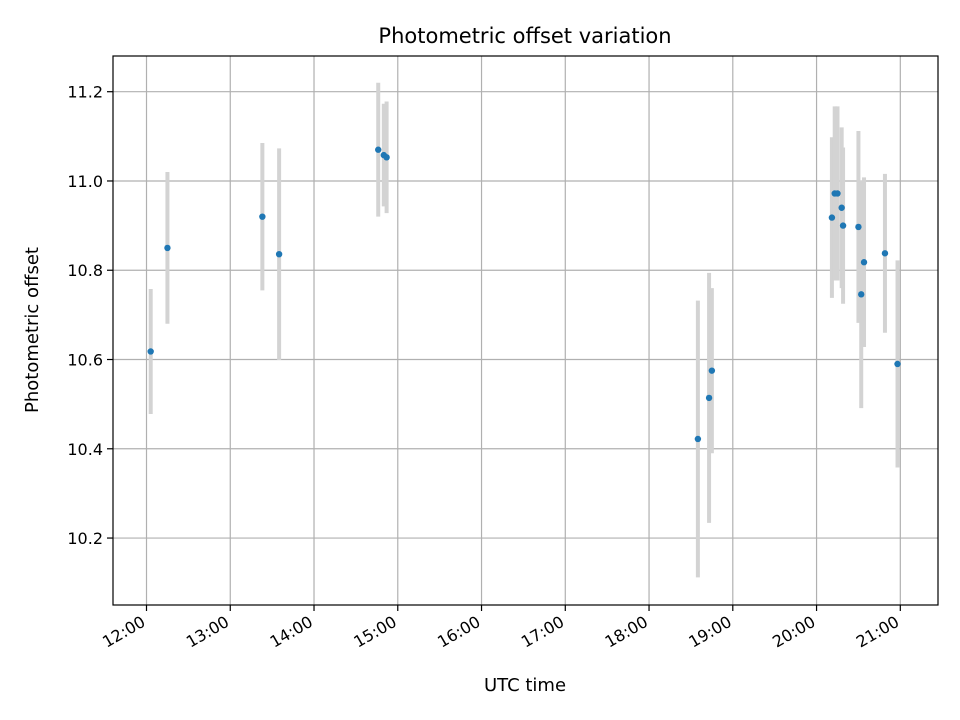  What do you see at coordinates (85, 270) in the screenshot?
I see `y-tick-label: 10.8` at bounding box center [85, 270].